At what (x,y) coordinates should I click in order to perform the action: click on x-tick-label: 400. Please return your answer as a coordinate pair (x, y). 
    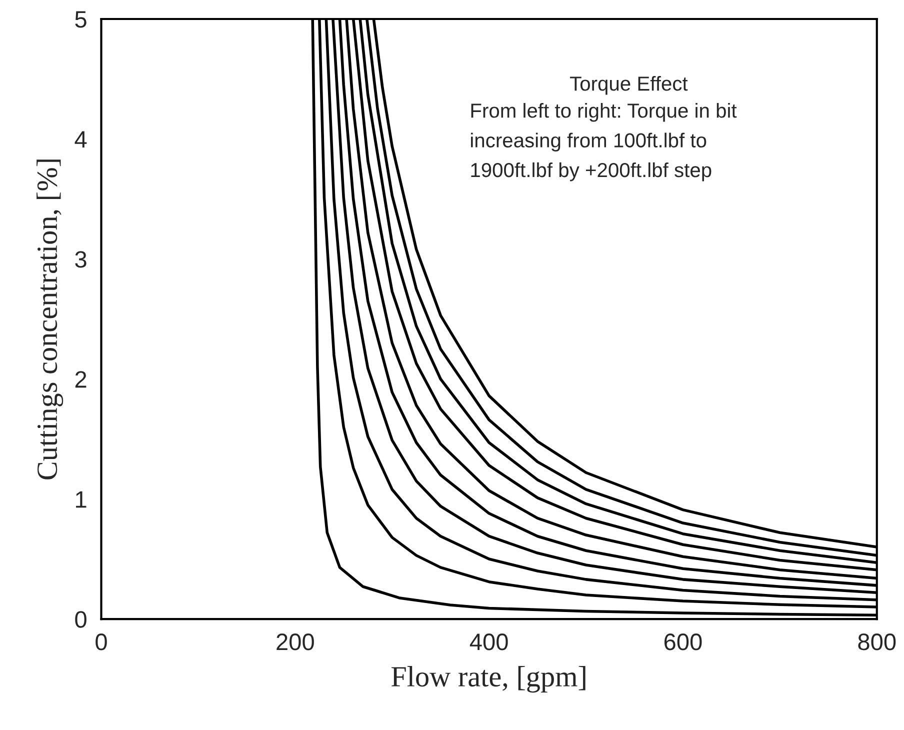
    Looking at the image, I should click on (489, 642).